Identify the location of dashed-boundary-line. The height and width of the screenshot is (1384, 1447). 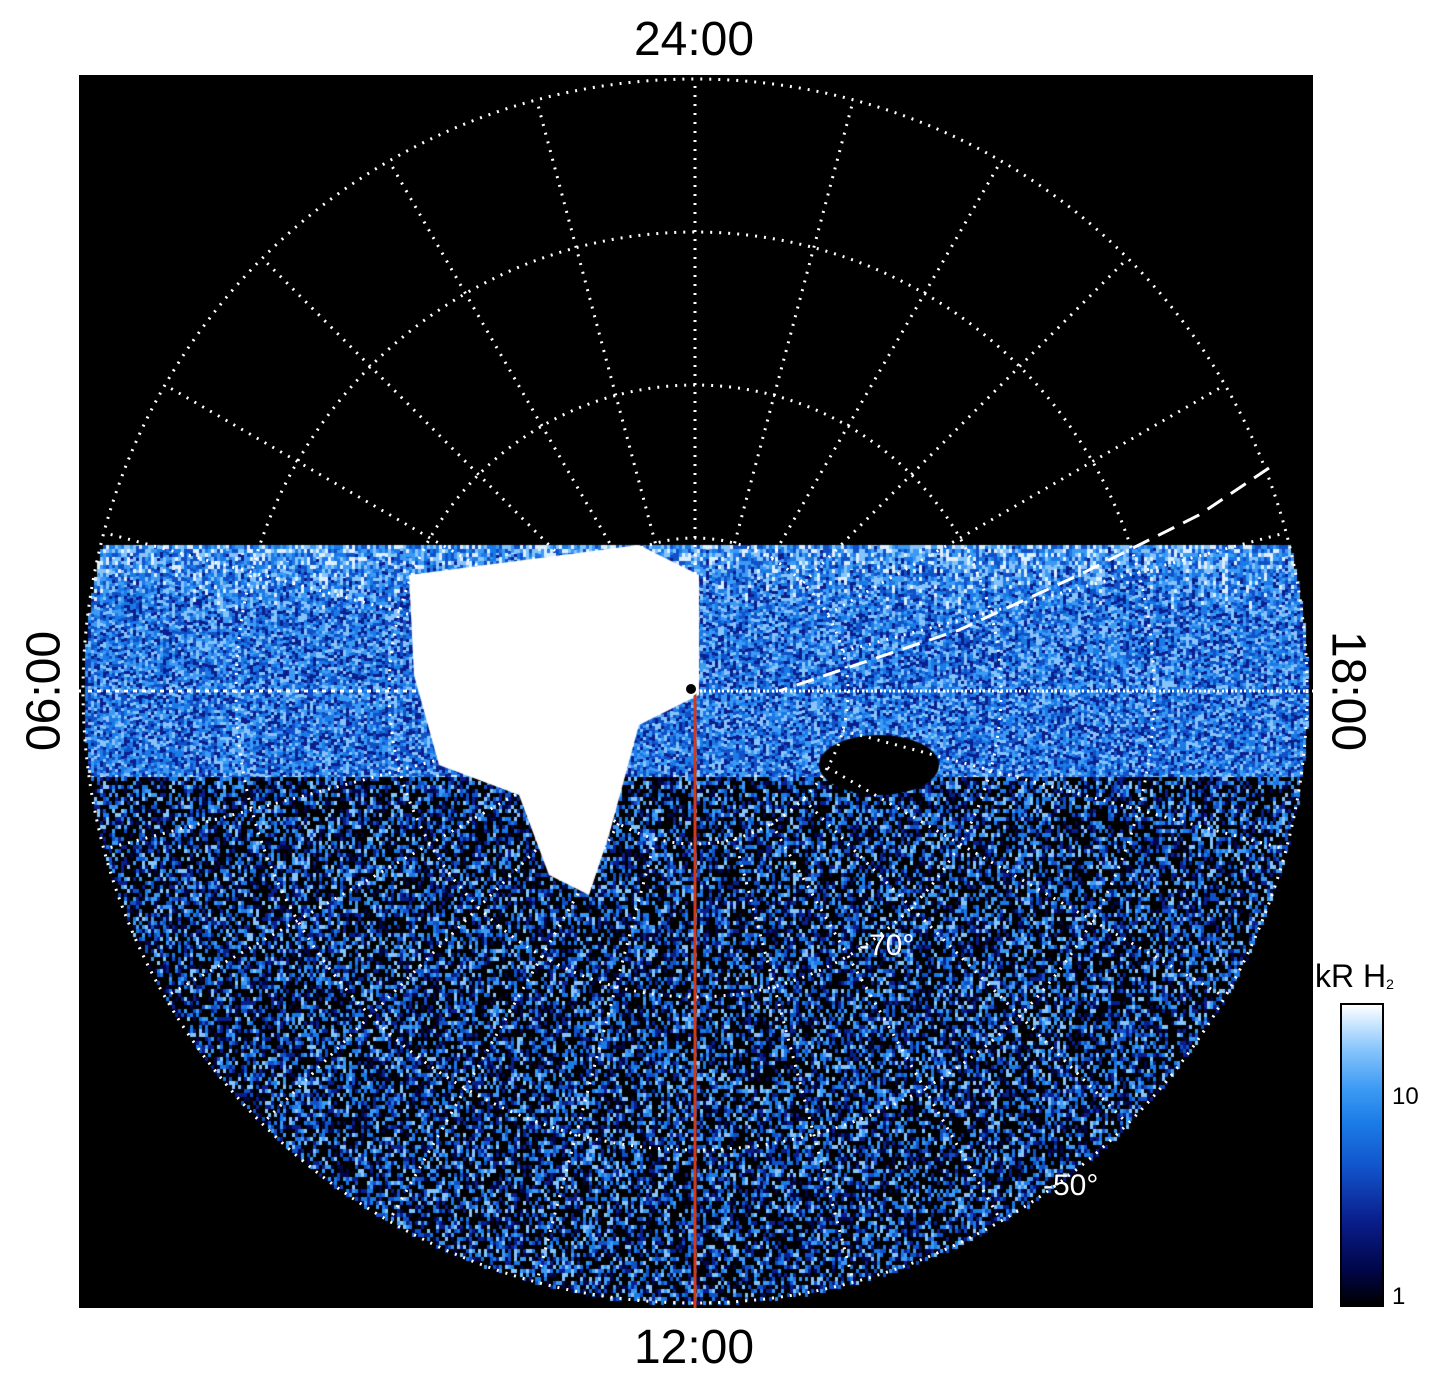
(1024, 579).